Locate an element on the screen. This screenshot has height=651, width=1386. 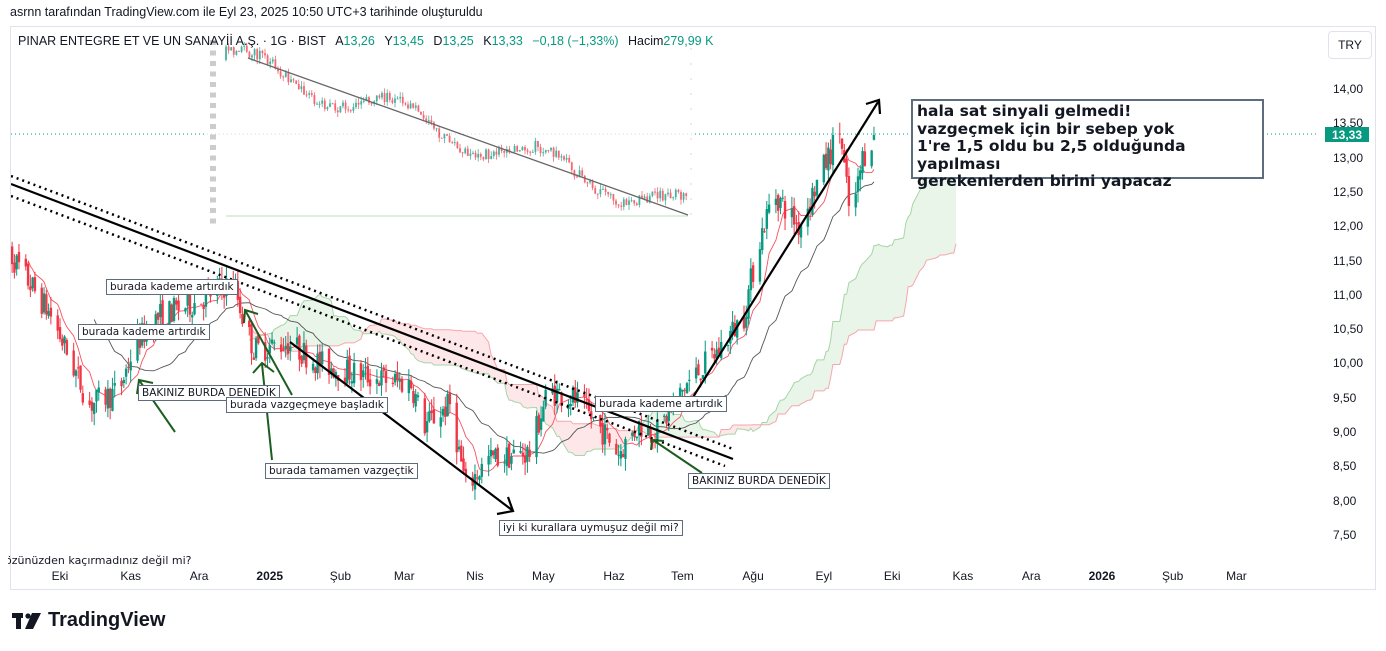
time-tick: 2026 is located at coordinates (1102, 576).